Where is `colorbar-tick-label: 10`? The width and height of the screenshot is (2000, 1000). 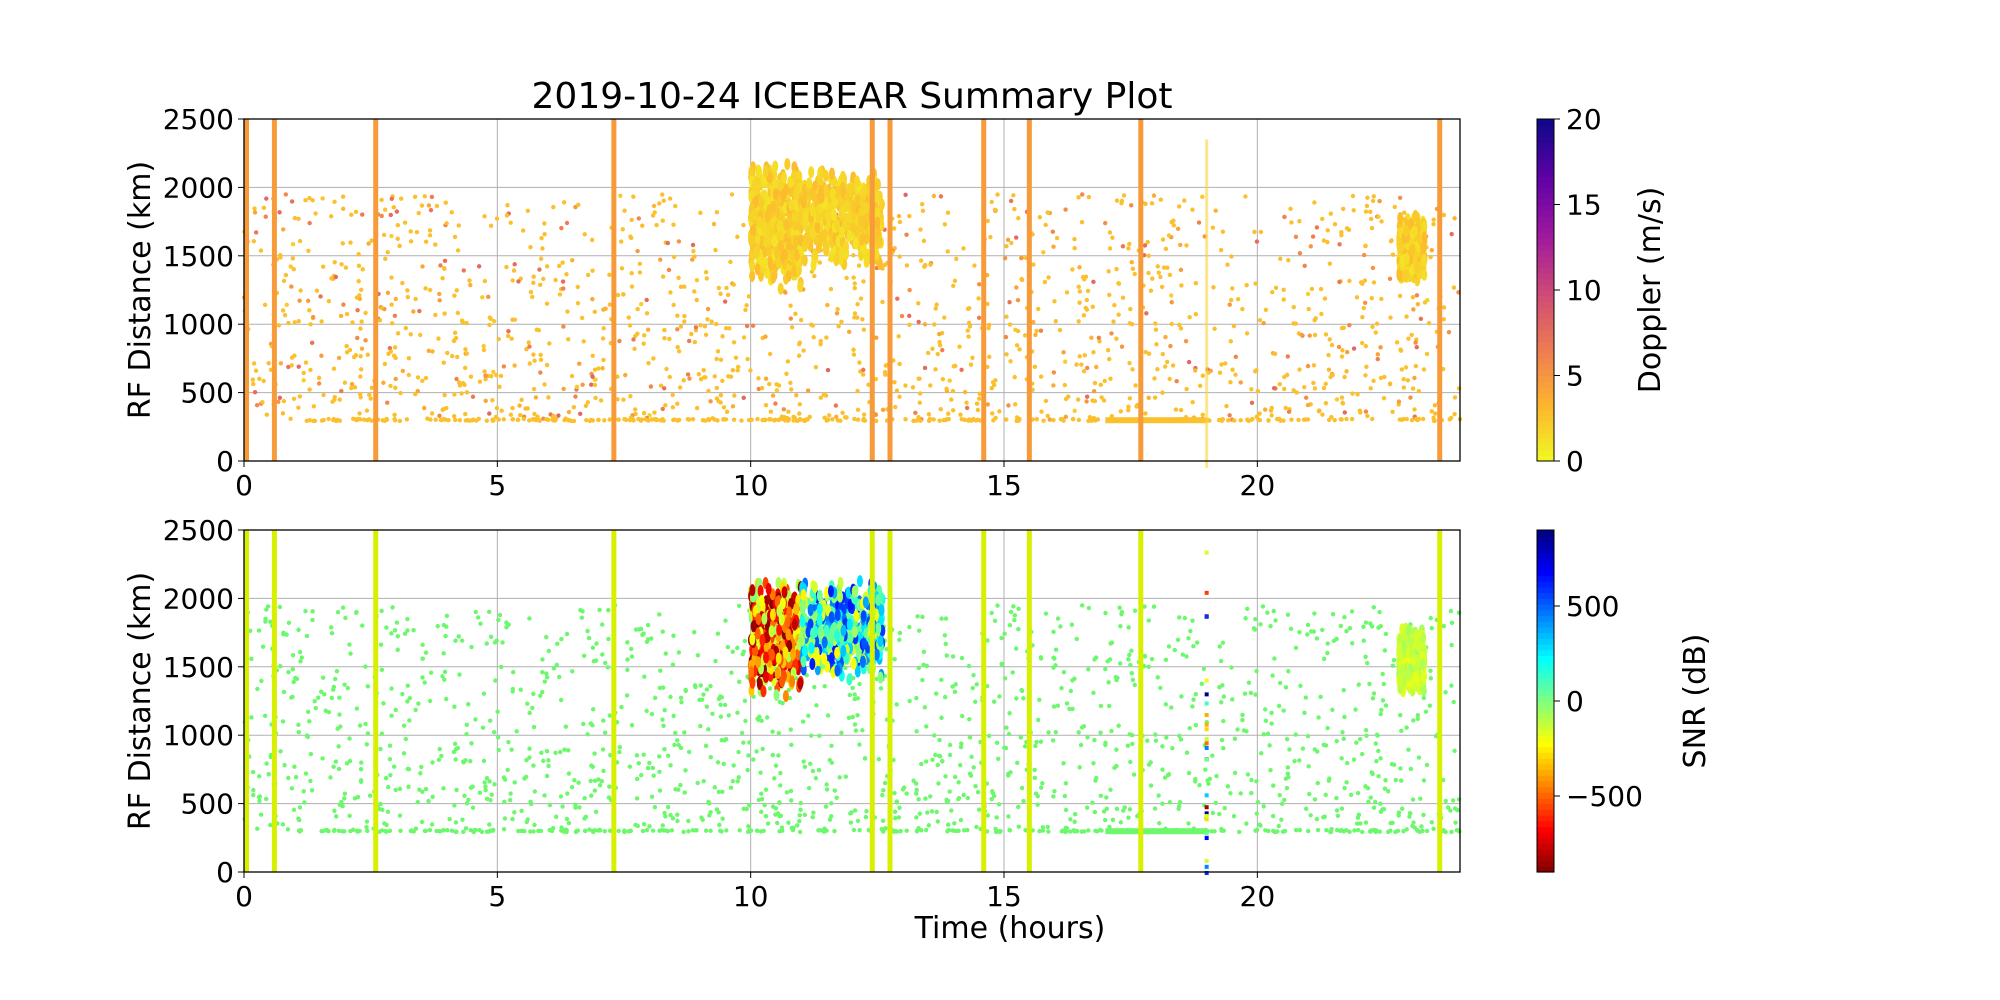 colorbar-tick-label: 10 is located at coordinates (1584, 290).